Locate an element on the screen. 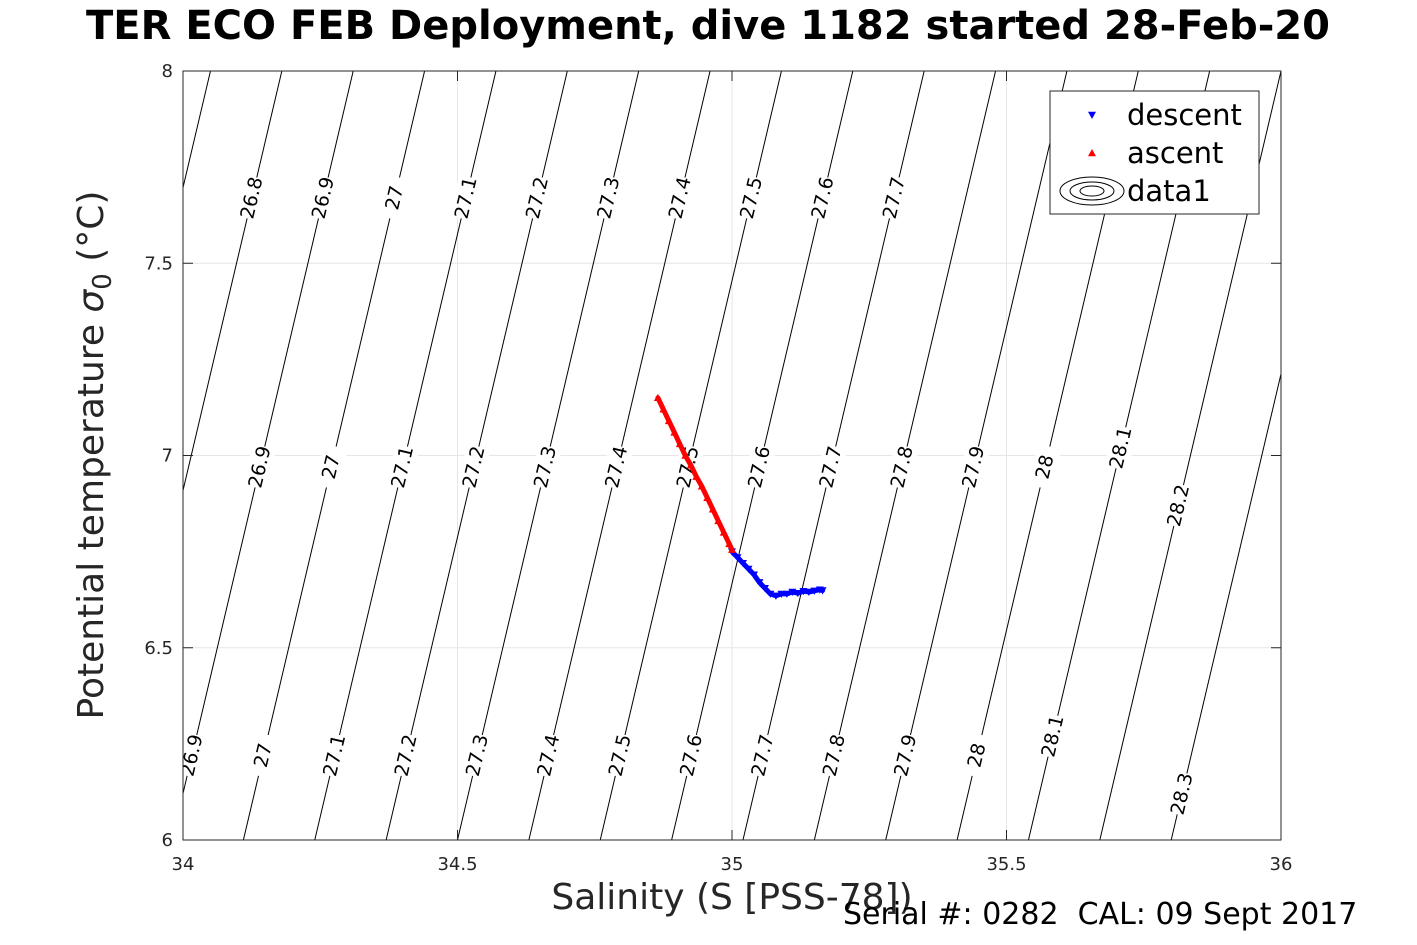 The width and height of the screenshot is (1417, 945). contour-line is located at coordinates (1225, 605).